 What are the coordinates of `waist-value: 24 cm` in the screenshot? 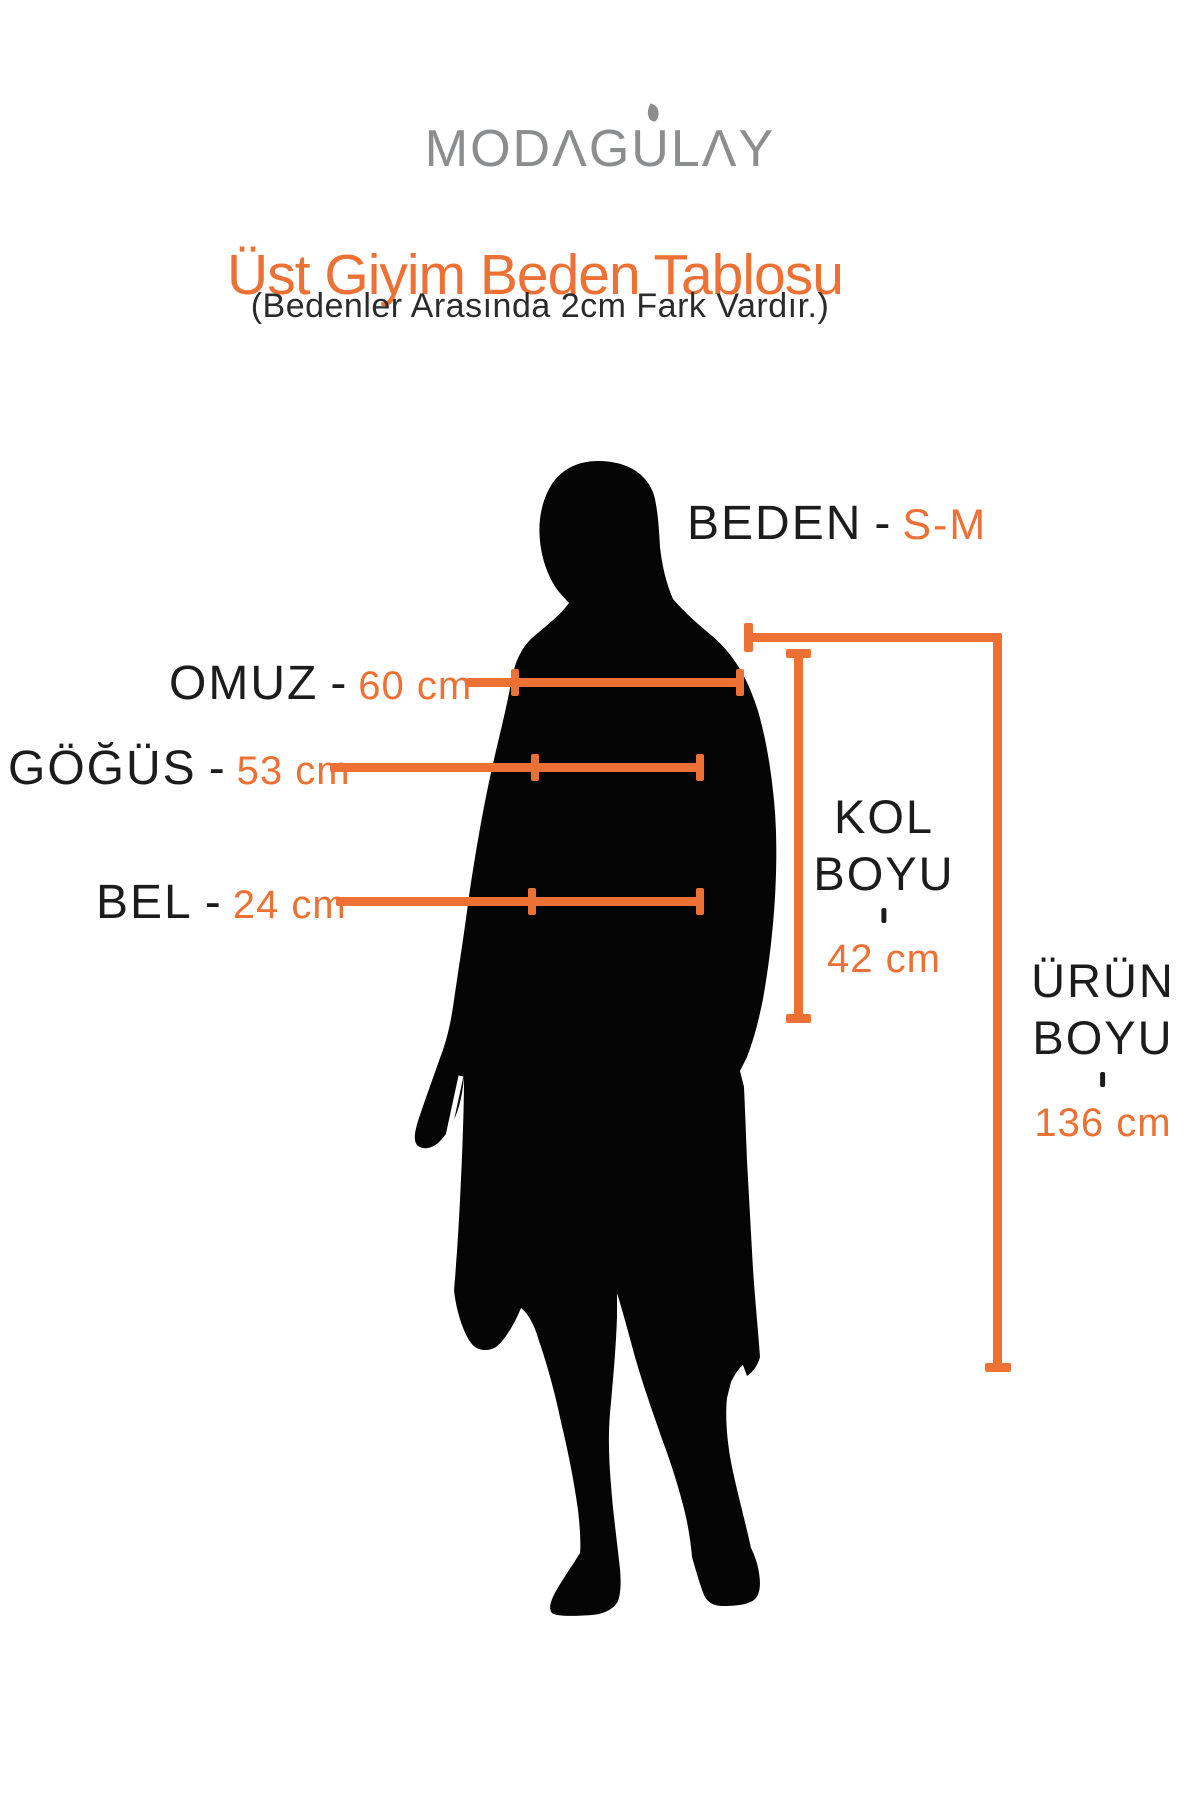 It's located at (289, 905).